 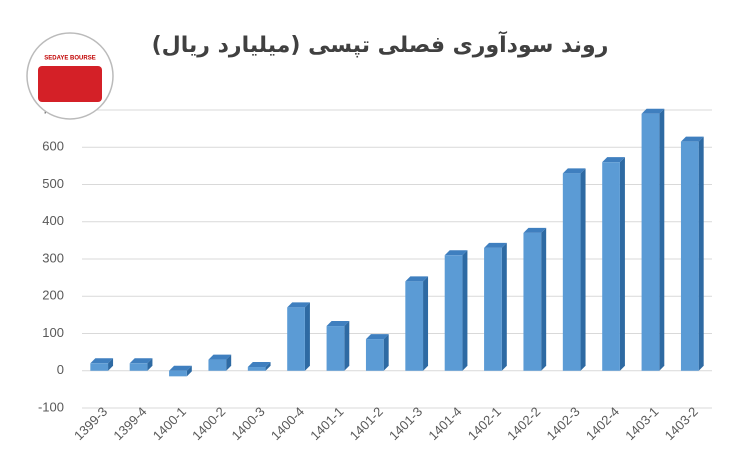 What do you see at coordinates (53, 332) in the screenshot?
I see `y-tick-label: 100` at bounding box center [53, 332].